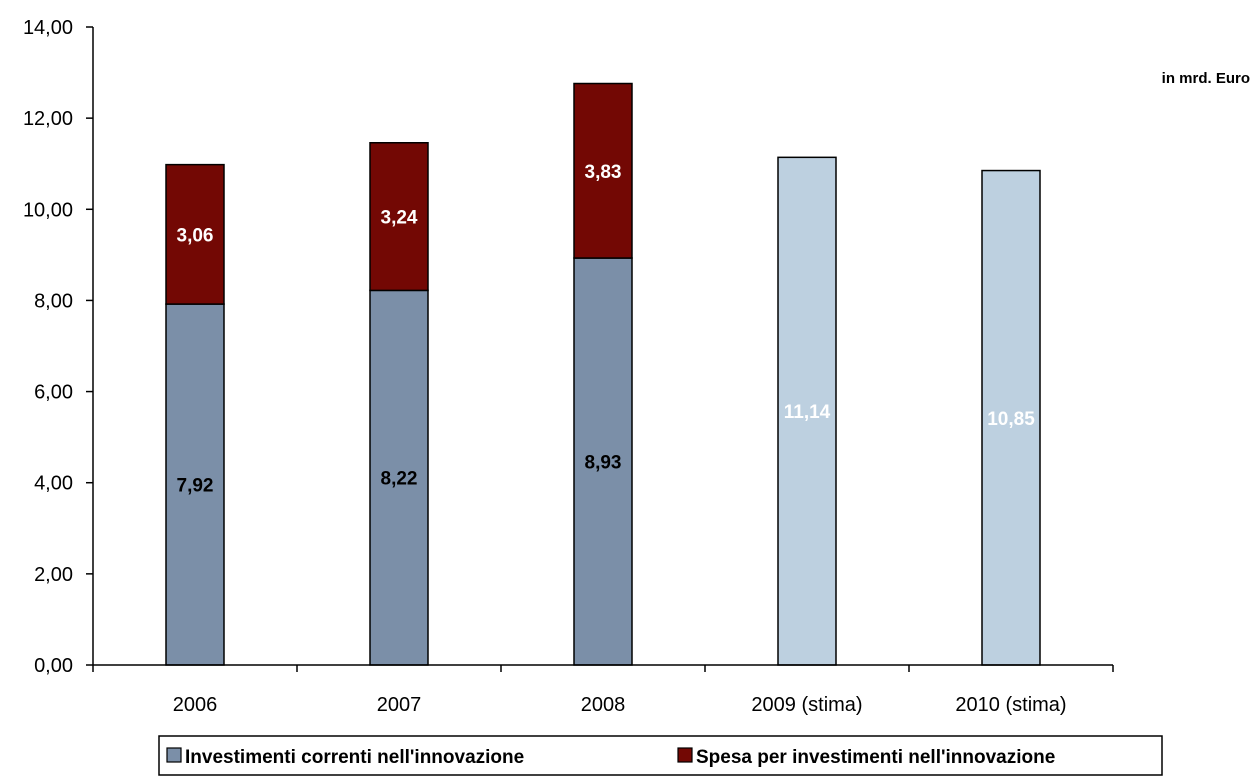  I want to click on data-label-2009-stima-series-0: 11,14, so click(807, 412).